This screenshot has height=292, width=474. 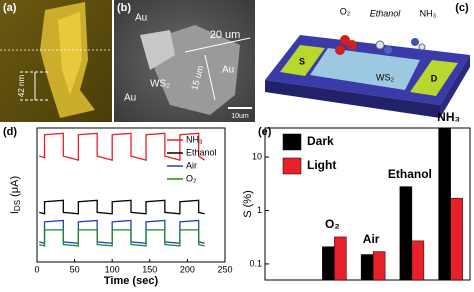 What do you see at coordinates (160, 84) in the screenshot?
I see `material-label: WS₂` at bounding box center [160, 84].